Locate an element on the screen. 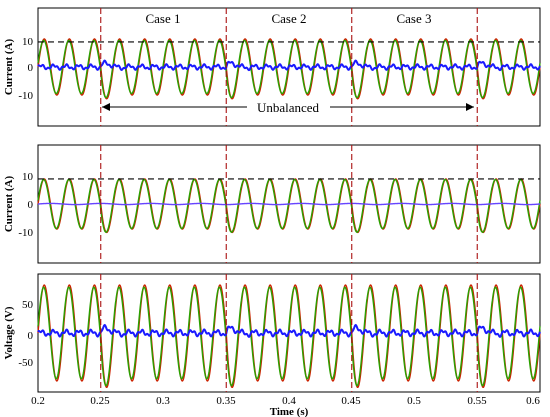 Image resolution: width=550 pixels, height=417 pixels. top-ytick-m10: -10 is located at coordinates (25, 96).